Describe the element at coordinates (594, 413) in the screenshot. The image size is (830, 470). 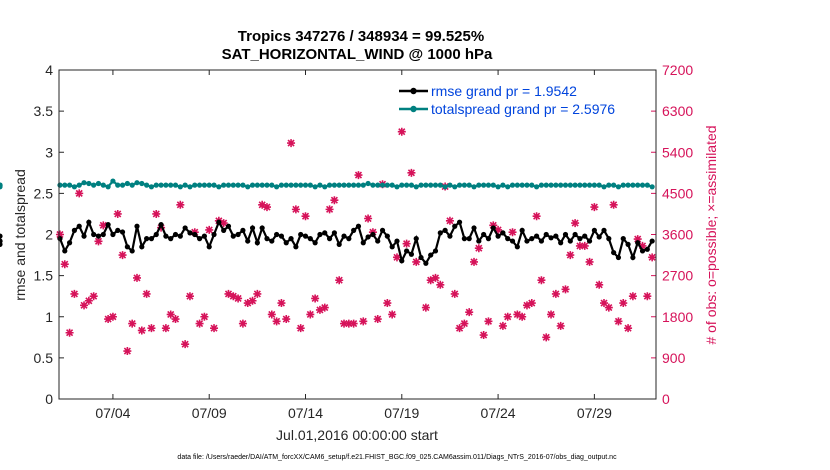
I see `x-tick-label: 07/29` at that location.